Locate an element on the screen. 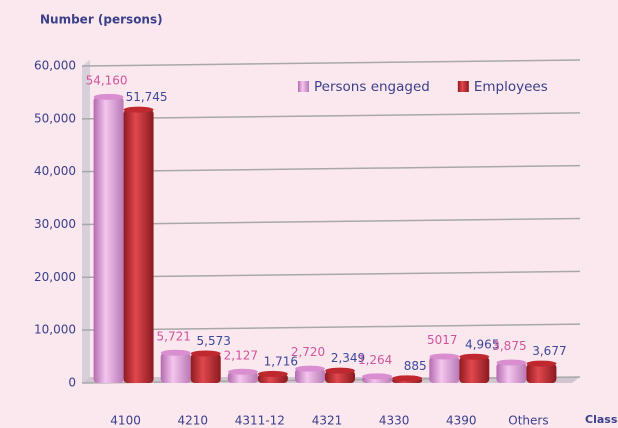 The width and height of the screenshot is (618, 428). value-label: 5017 is located at coordinates (442, 340).